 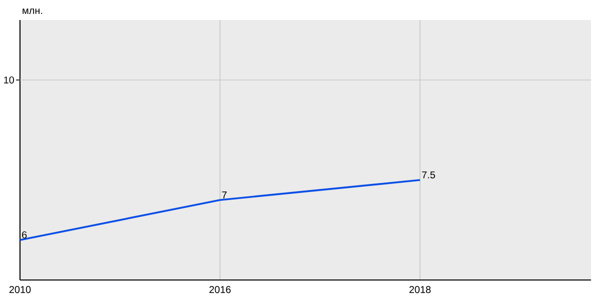 I want to click on data-label: 7, so click(x=224, y=195).